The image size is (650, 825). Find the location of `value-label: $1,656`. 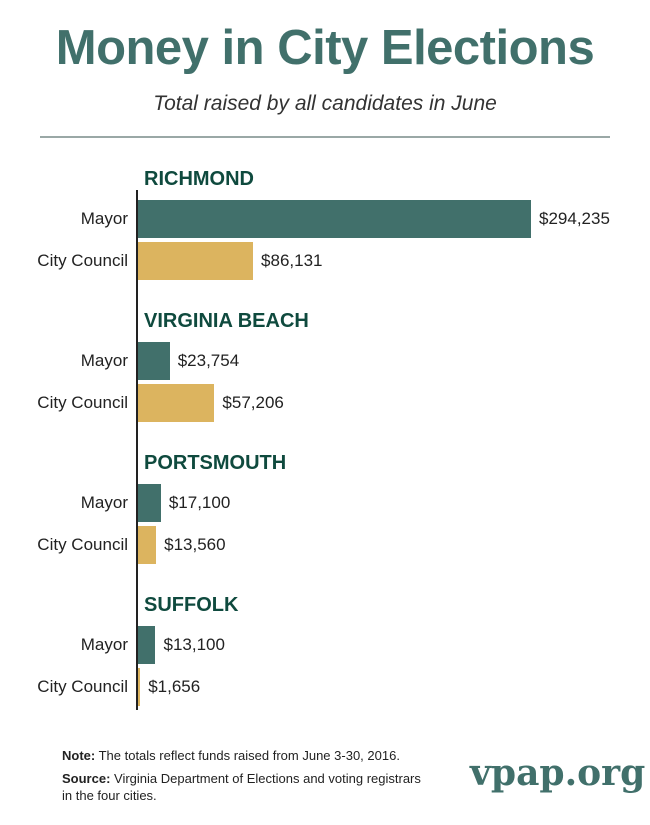

value-label: $1,656 is located at coordinates (174, 686).